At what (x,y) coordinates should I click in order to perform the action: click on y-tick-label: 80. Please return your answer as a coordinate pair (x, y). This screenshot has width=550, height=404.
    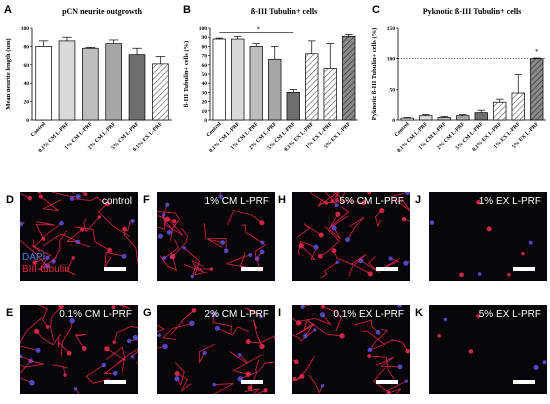
    Looking at the image, I should click on (205, 47).